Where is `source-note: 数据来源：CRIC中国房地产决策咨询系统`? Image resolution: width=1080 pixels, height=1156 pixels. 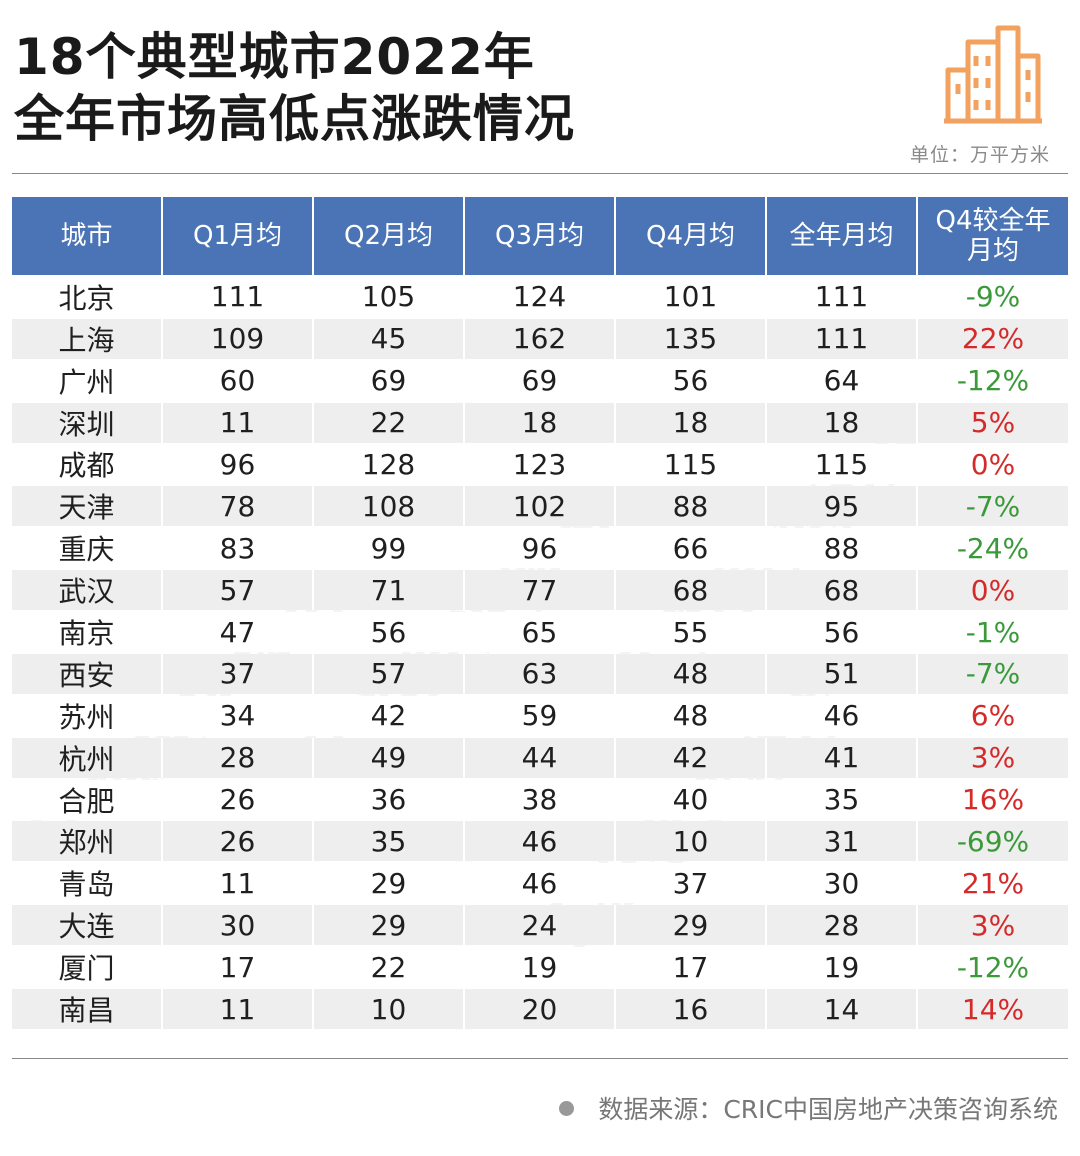
source-note: 数据来源：CRIC中国房地产决策咨询系统 is located at coordinates (808, 1108).